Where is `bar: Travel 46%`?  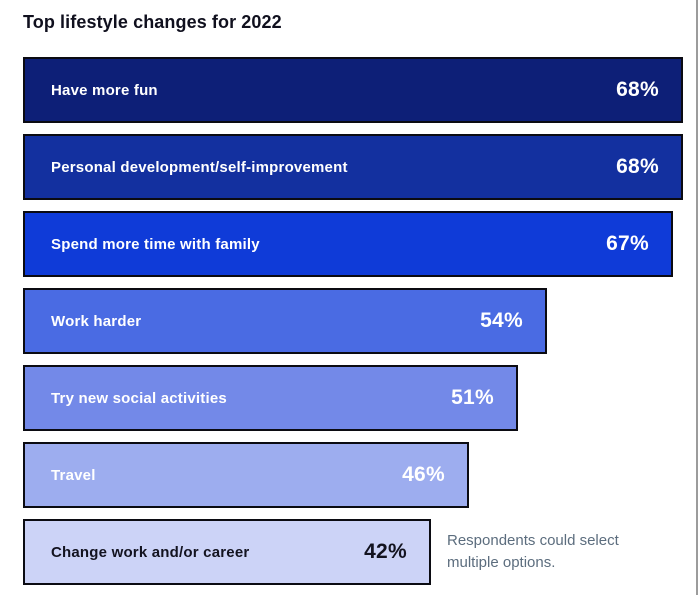
bar: Travel 46% is located at coordinates (246, 475).